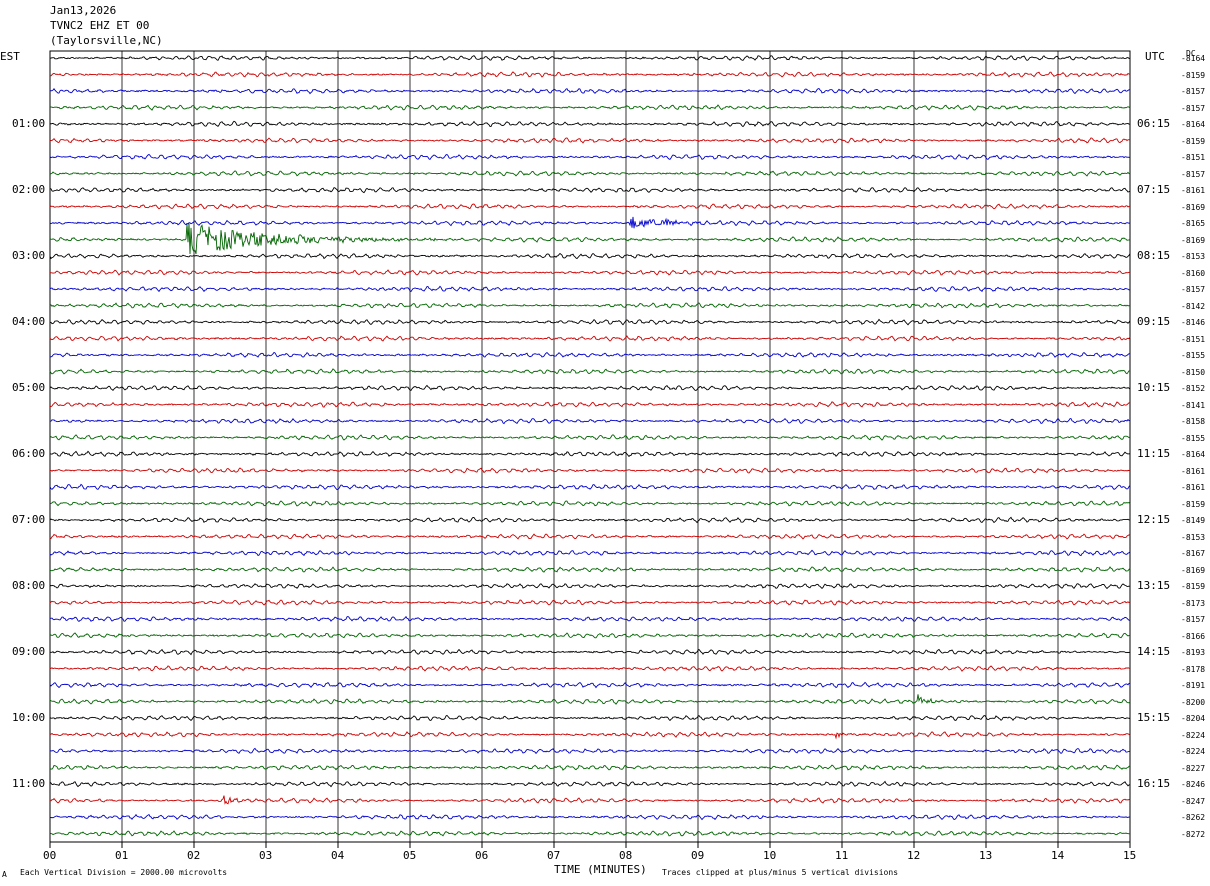  I want to click on right-hour-label: 14:15, so click(1154, 651).